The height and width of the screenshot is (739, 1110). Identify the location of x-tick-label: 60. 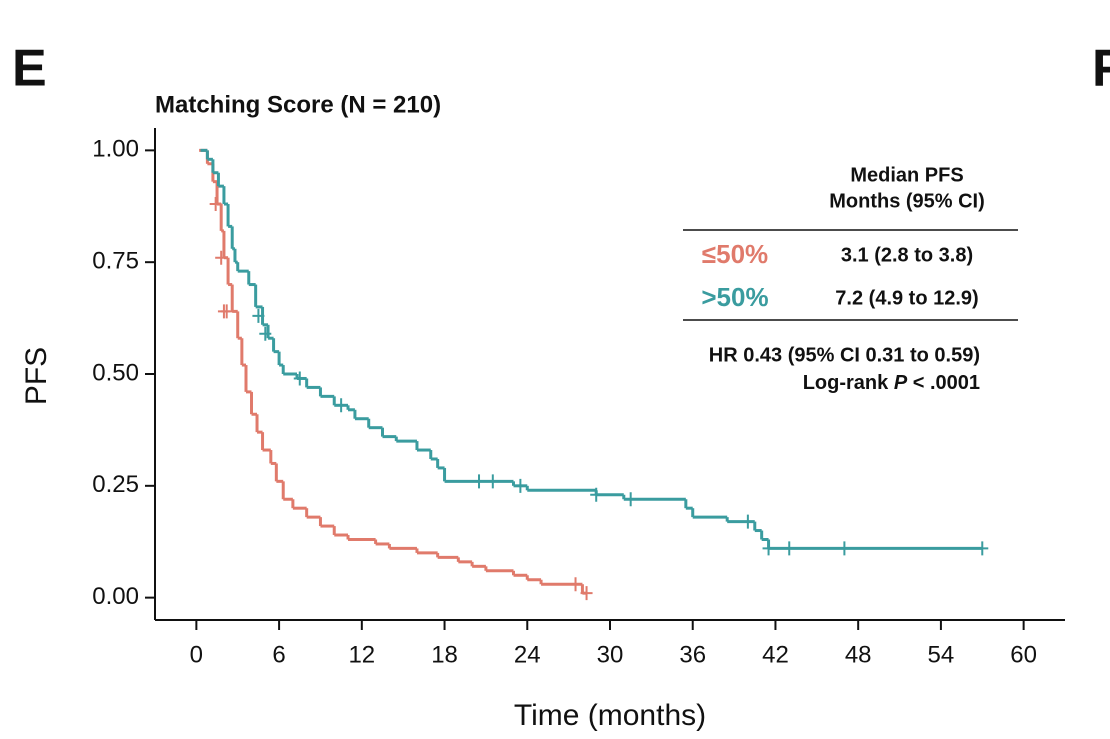
(1023, 654).